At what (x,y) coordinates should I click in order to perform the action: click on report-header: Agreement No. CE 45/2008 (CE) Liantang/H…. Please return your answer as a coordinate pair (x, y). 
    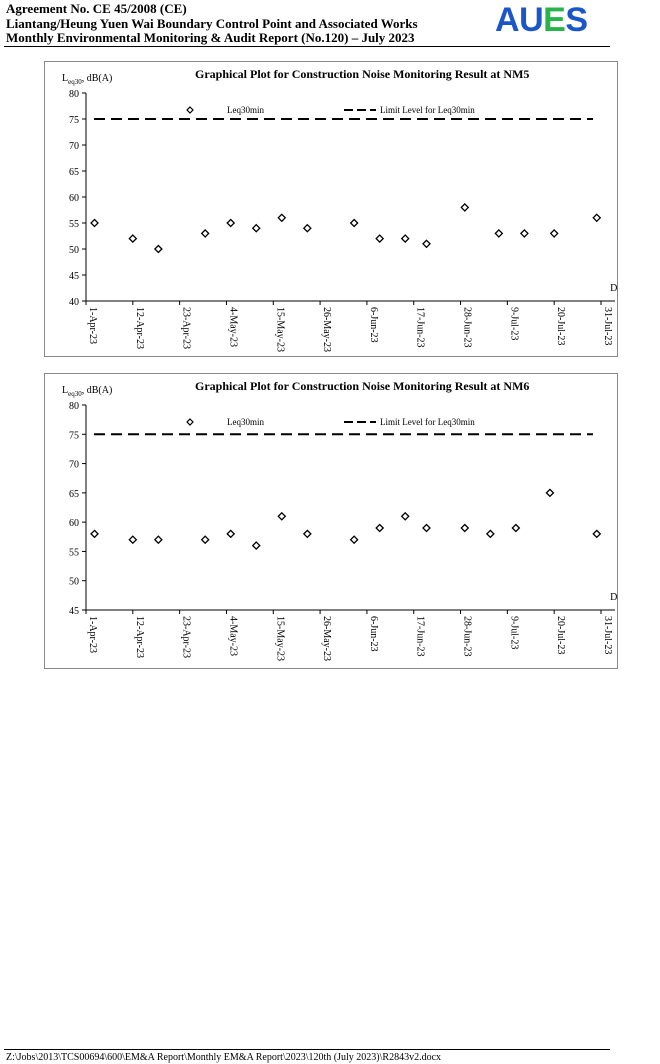
    Looking at the image, I should click on (212, 23).